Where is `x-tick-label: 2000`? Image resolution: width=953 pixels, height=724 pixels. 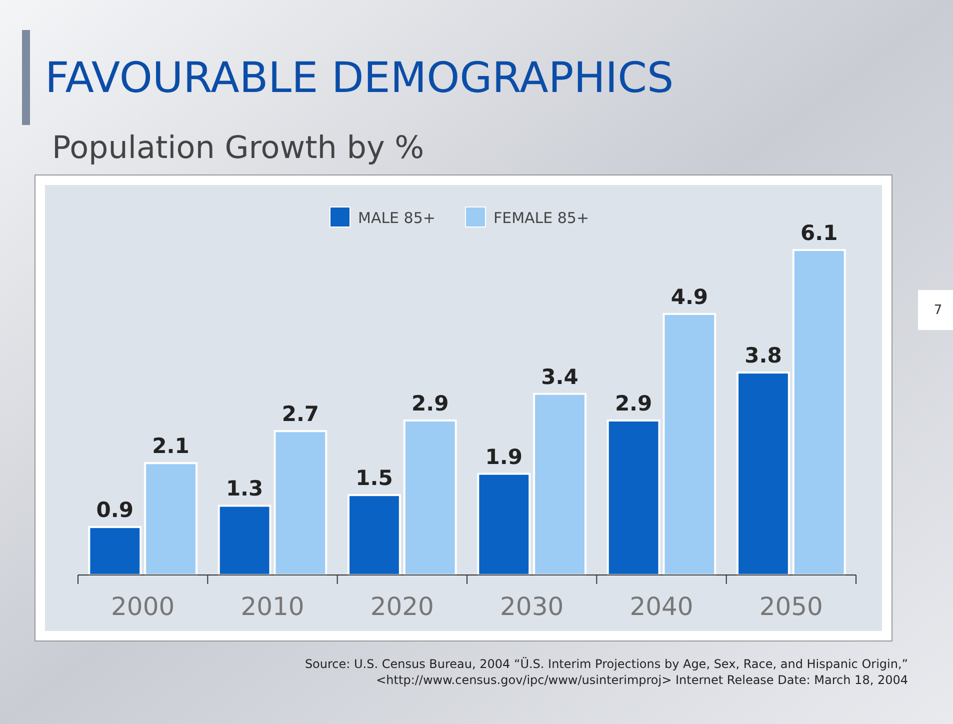 x-tick-label: 2000 is located at coordinates (143, 606).